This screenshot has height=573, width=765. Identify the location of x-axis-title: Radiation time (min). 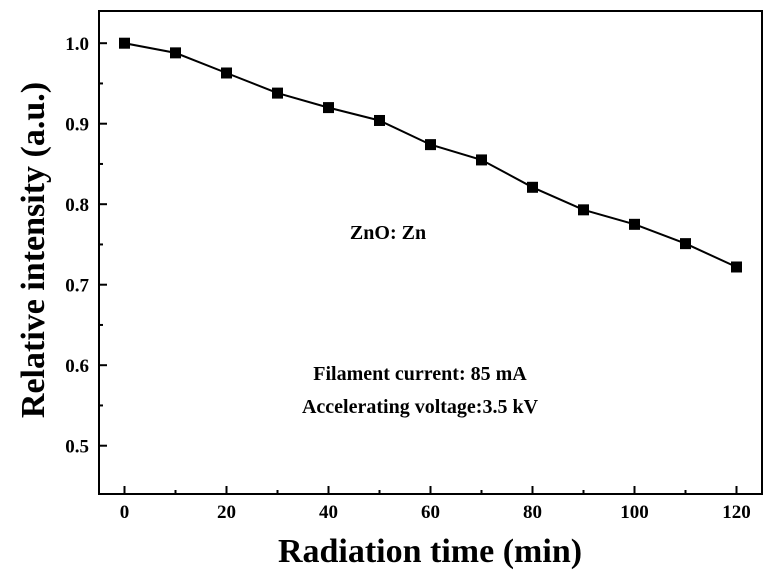
(430, 551).